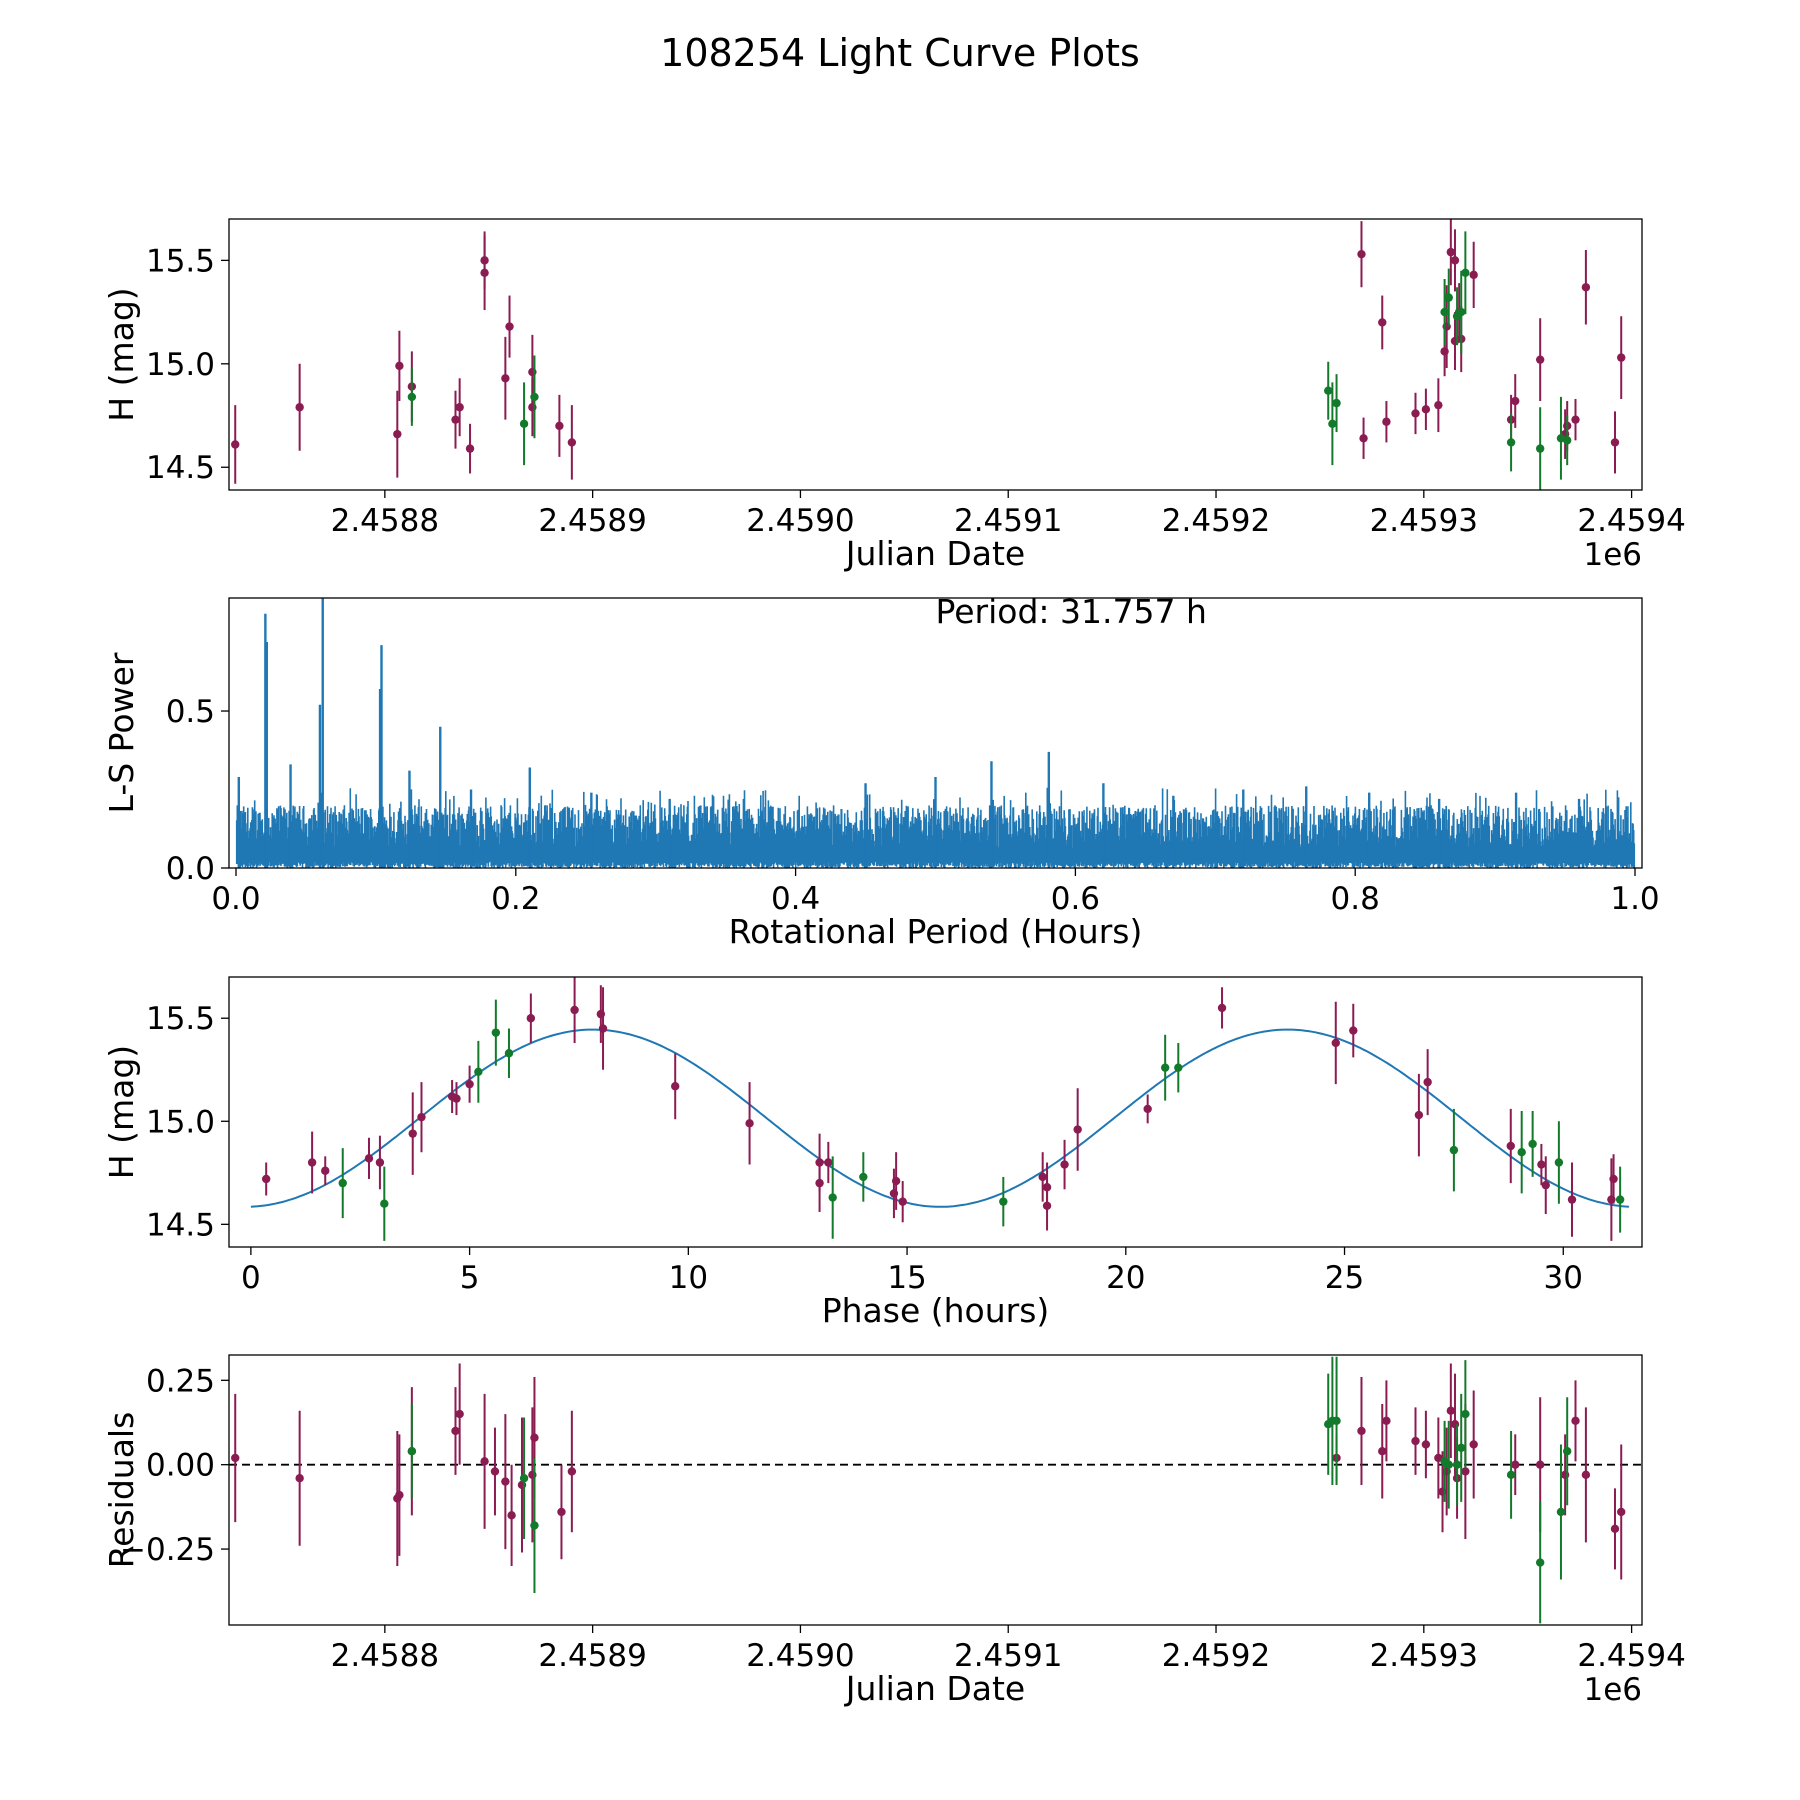 This screenshot has height=1800, width=1800. What do you see at coordinates (180, 1019) in the screenshot?
I see `y-tick-label: 15.5` at bounding box center [180, 1019].